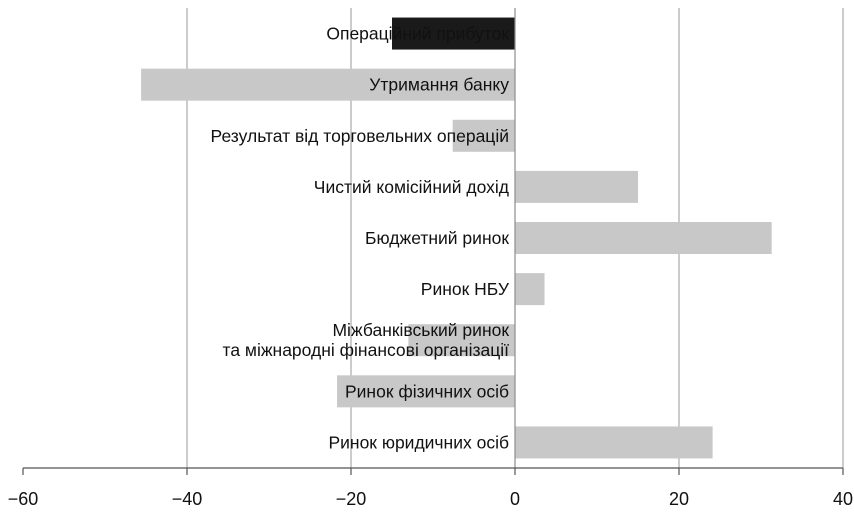 The height and width of the screenshot is (521, 854). I want to click on category-label-0: Операційний прибуток, so click(417, 34).